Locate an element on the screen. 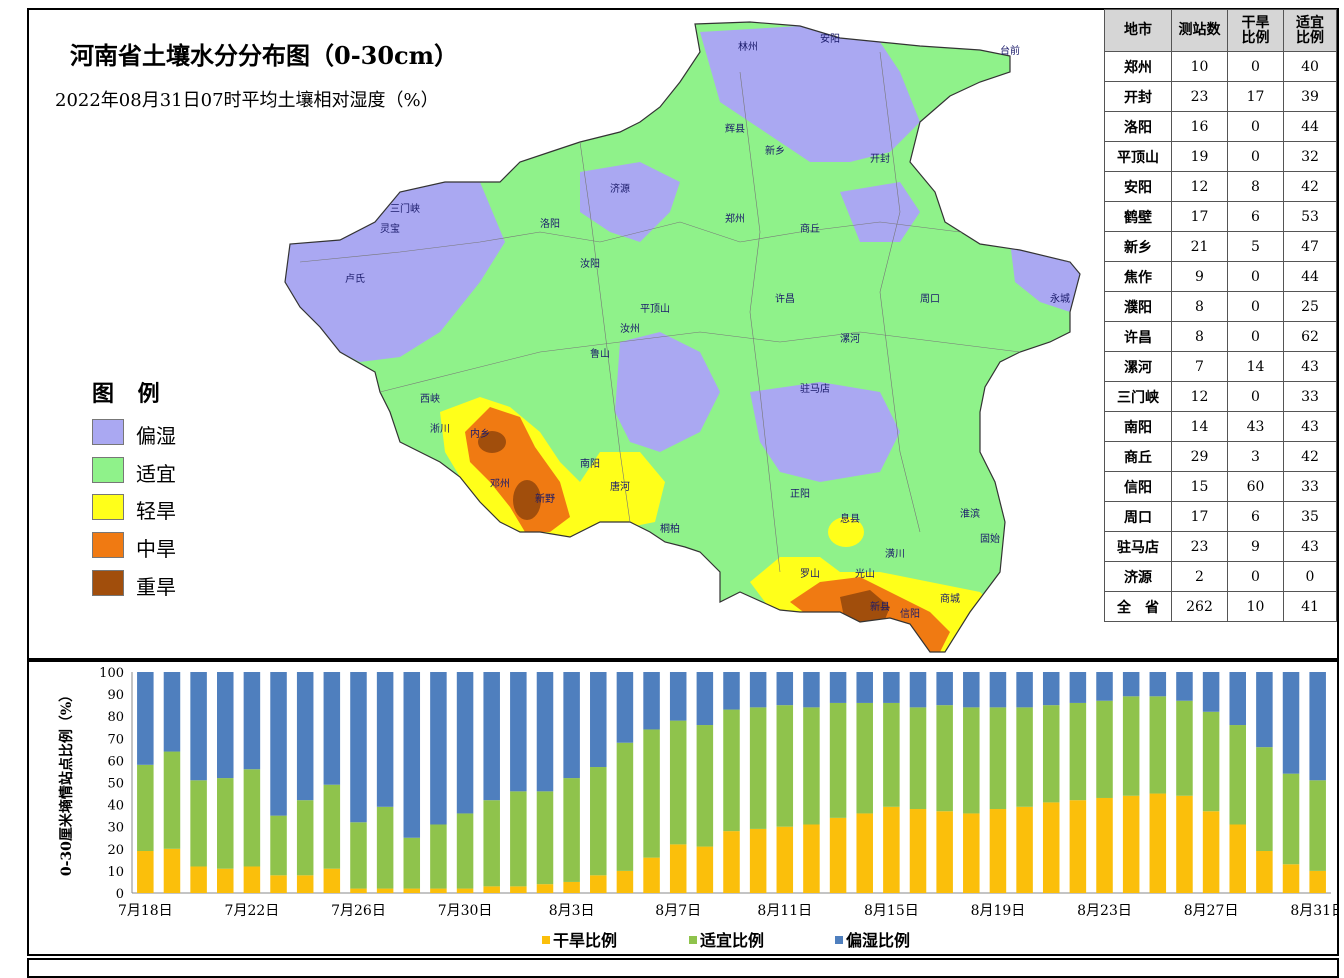 The height and width of the screenshot is (978, 1344). page-title: 河南省土壤水分分布图（0-30cm） is located at coordinates (264, 55).